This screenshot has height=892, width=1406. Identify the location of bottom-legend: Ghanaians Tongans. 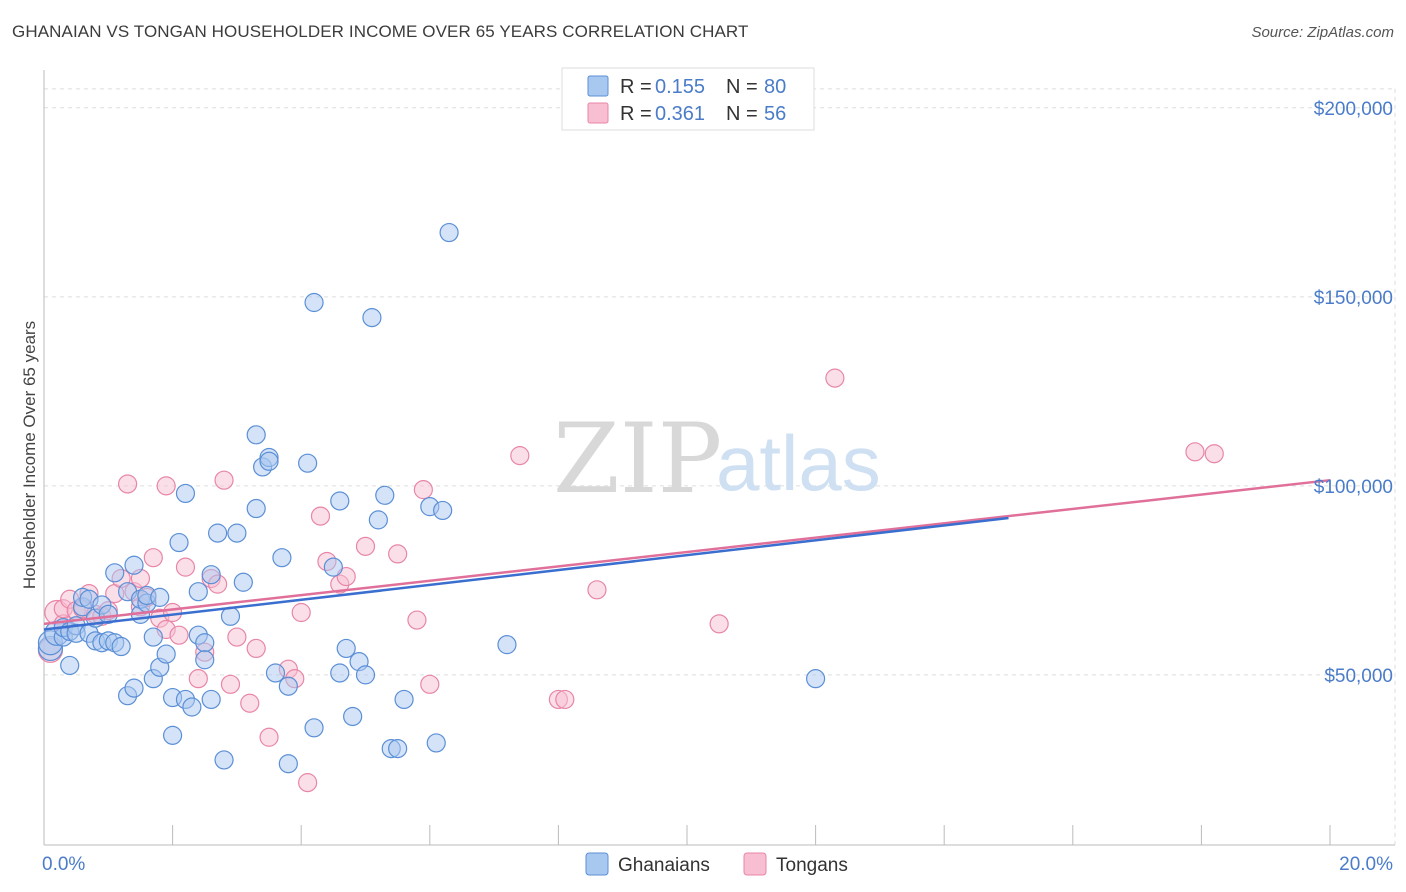
(716, 864).